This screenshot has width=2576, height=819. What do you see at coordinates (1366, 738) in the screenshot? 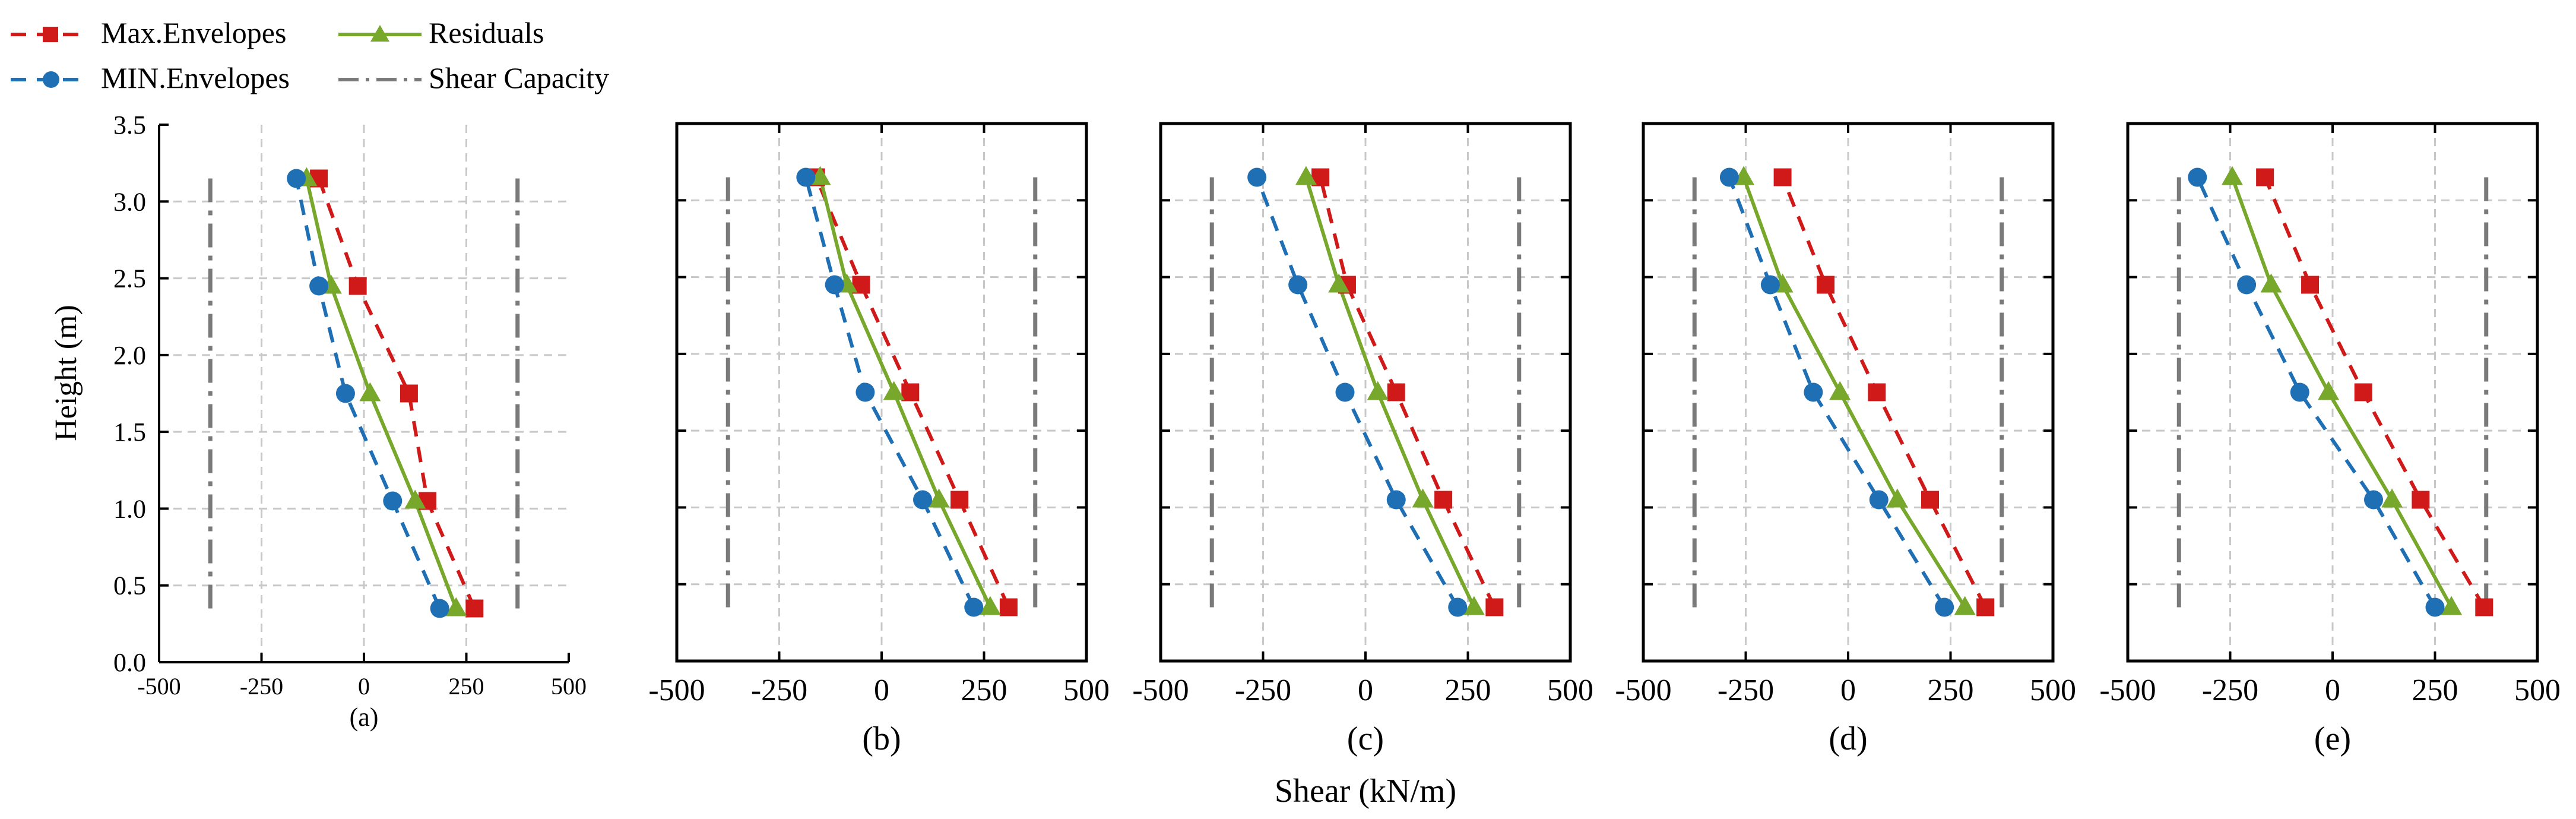
I see `panel-caption: (c)` at bounding box center [1366, 738].